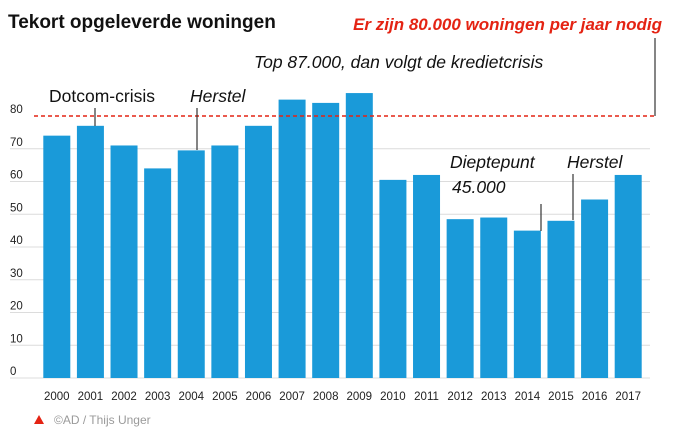 This screenshot has height=434, width=675. Describe the element at coordinates (16, 339) in the screenshot. I see `y-tick-label-10: 10` at that location.